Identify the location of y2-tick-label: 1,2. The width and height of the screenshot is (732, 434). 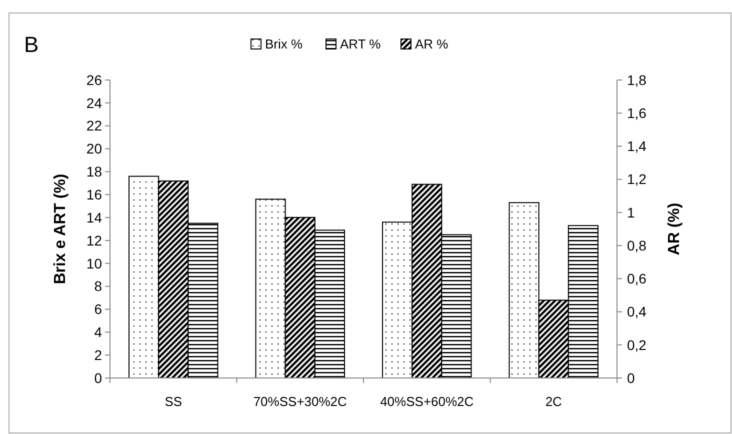
(637, 179).